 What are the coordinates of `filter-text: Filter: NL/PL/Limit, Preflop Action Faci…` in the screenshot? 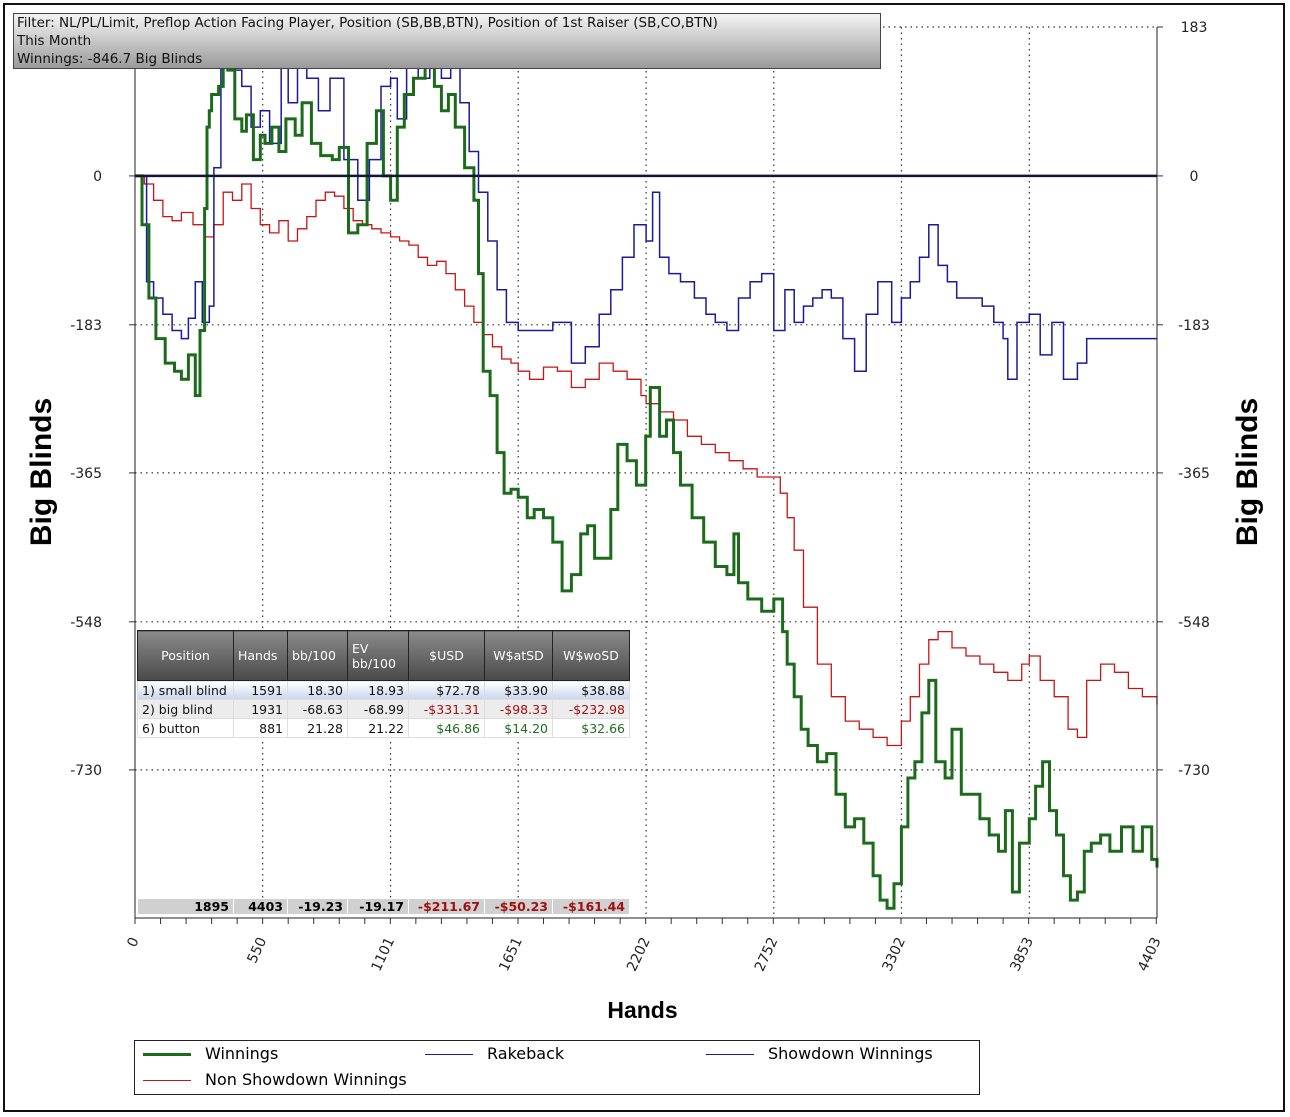 It's located at (367, 23).